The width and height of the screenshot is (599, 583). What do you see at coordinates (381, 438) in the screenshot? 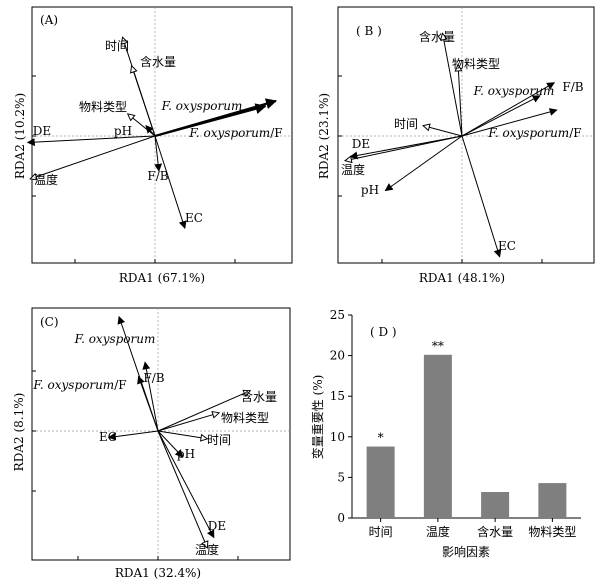
I see `significance-时间: *` at bounding box center [381, 438].